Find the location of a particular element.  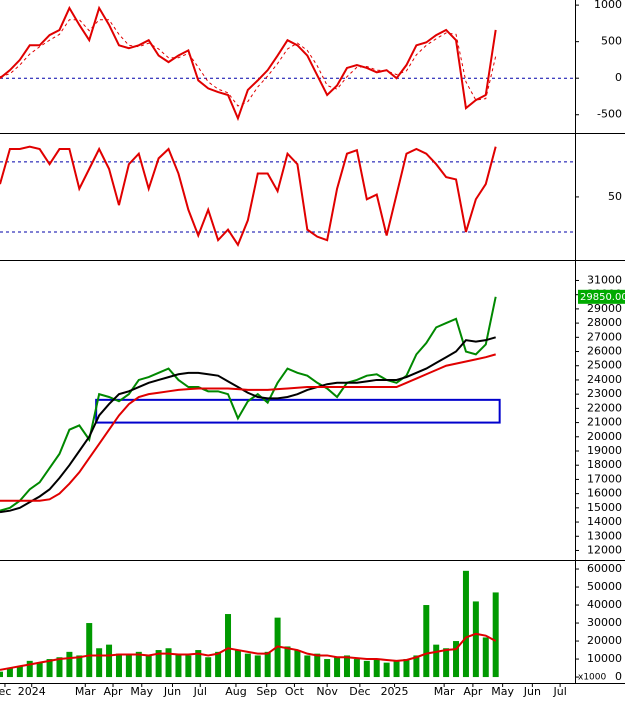

y-tick-label: 31000 is located at coordinates (604, 279).